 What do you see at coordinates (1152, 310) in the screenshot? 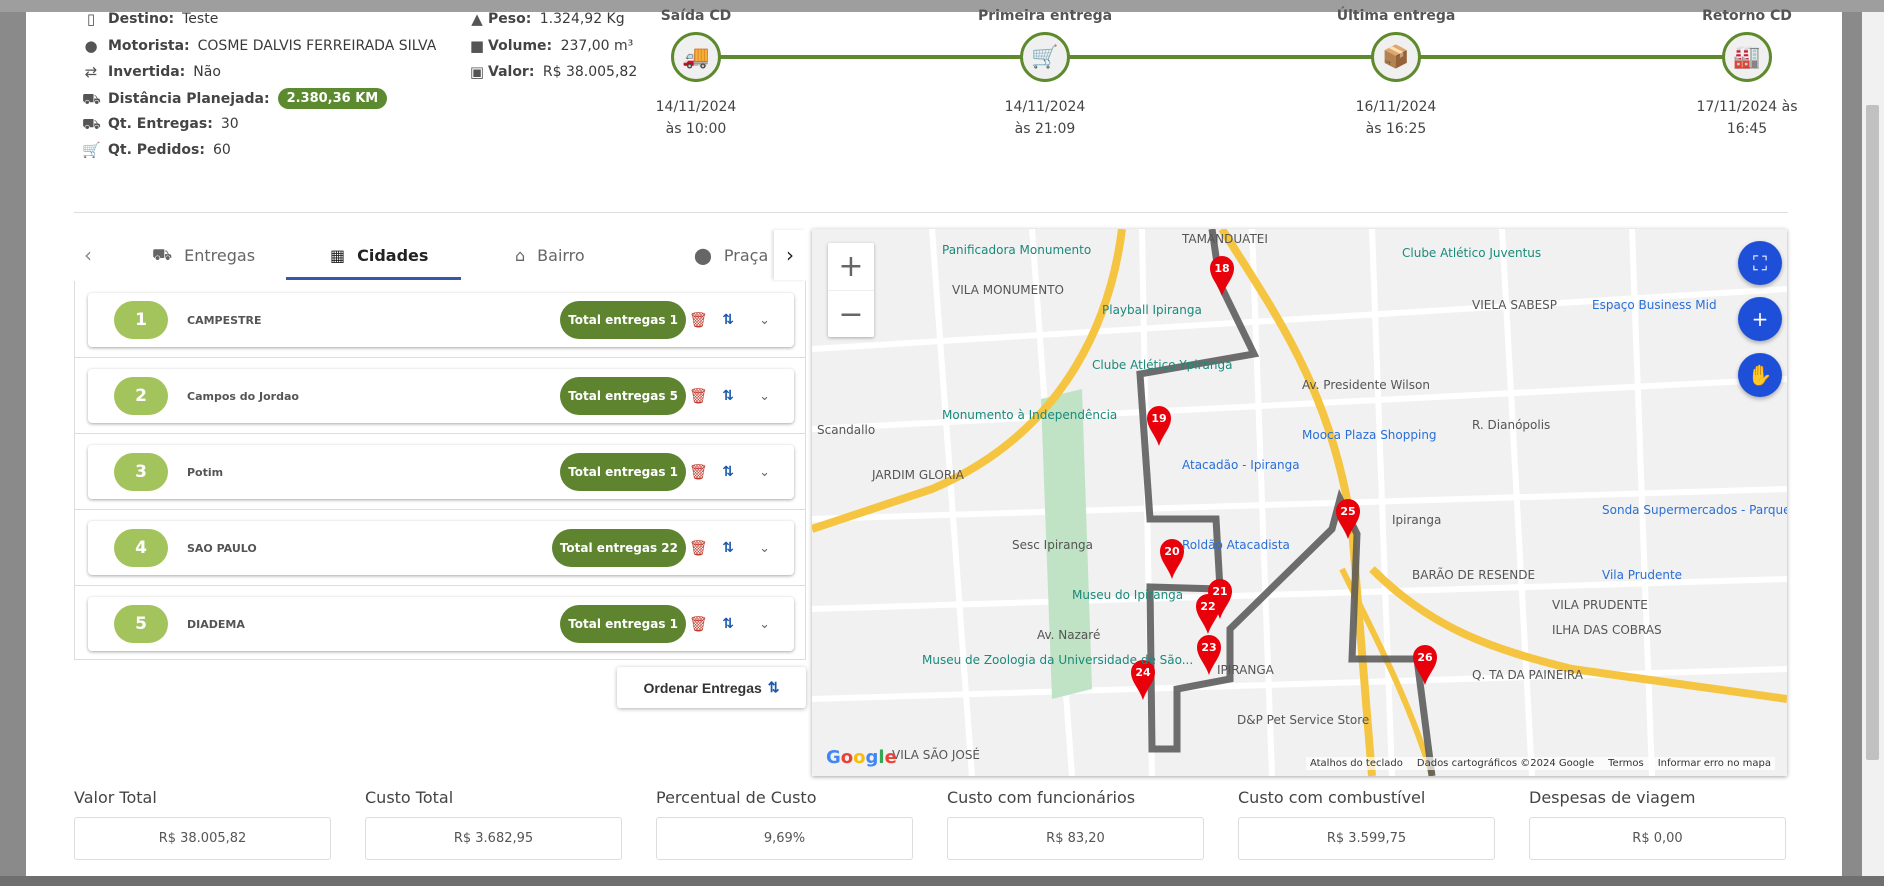
I see `map-label: Playball Ipiranga` at bounding box center [1152, 310].